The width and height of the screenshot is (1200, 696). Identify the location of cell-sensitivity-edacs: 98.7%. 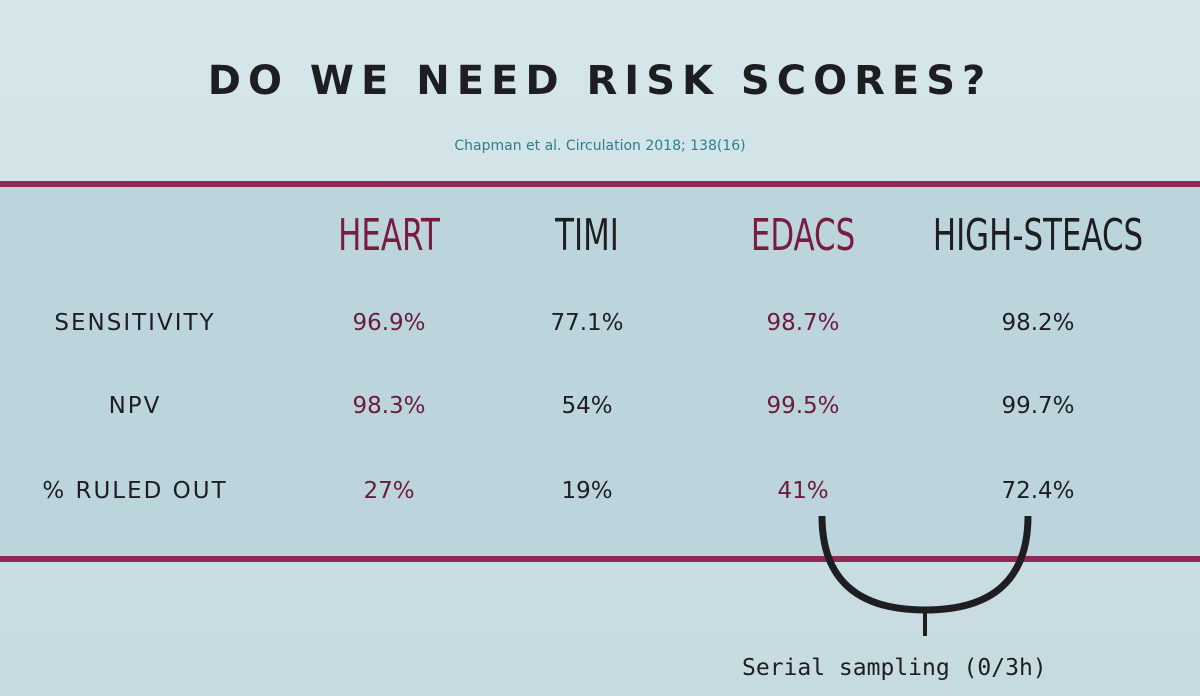
(803, 323).